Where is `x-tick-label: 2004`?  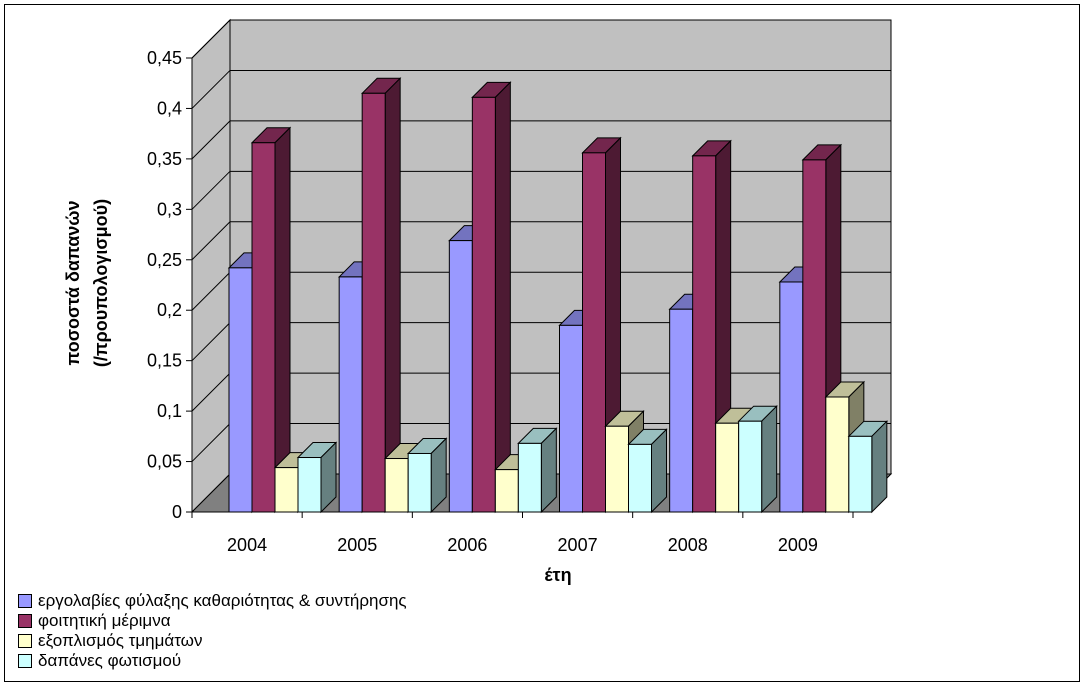 x-tick-label: 2004 is located at coordinates (247, 545).